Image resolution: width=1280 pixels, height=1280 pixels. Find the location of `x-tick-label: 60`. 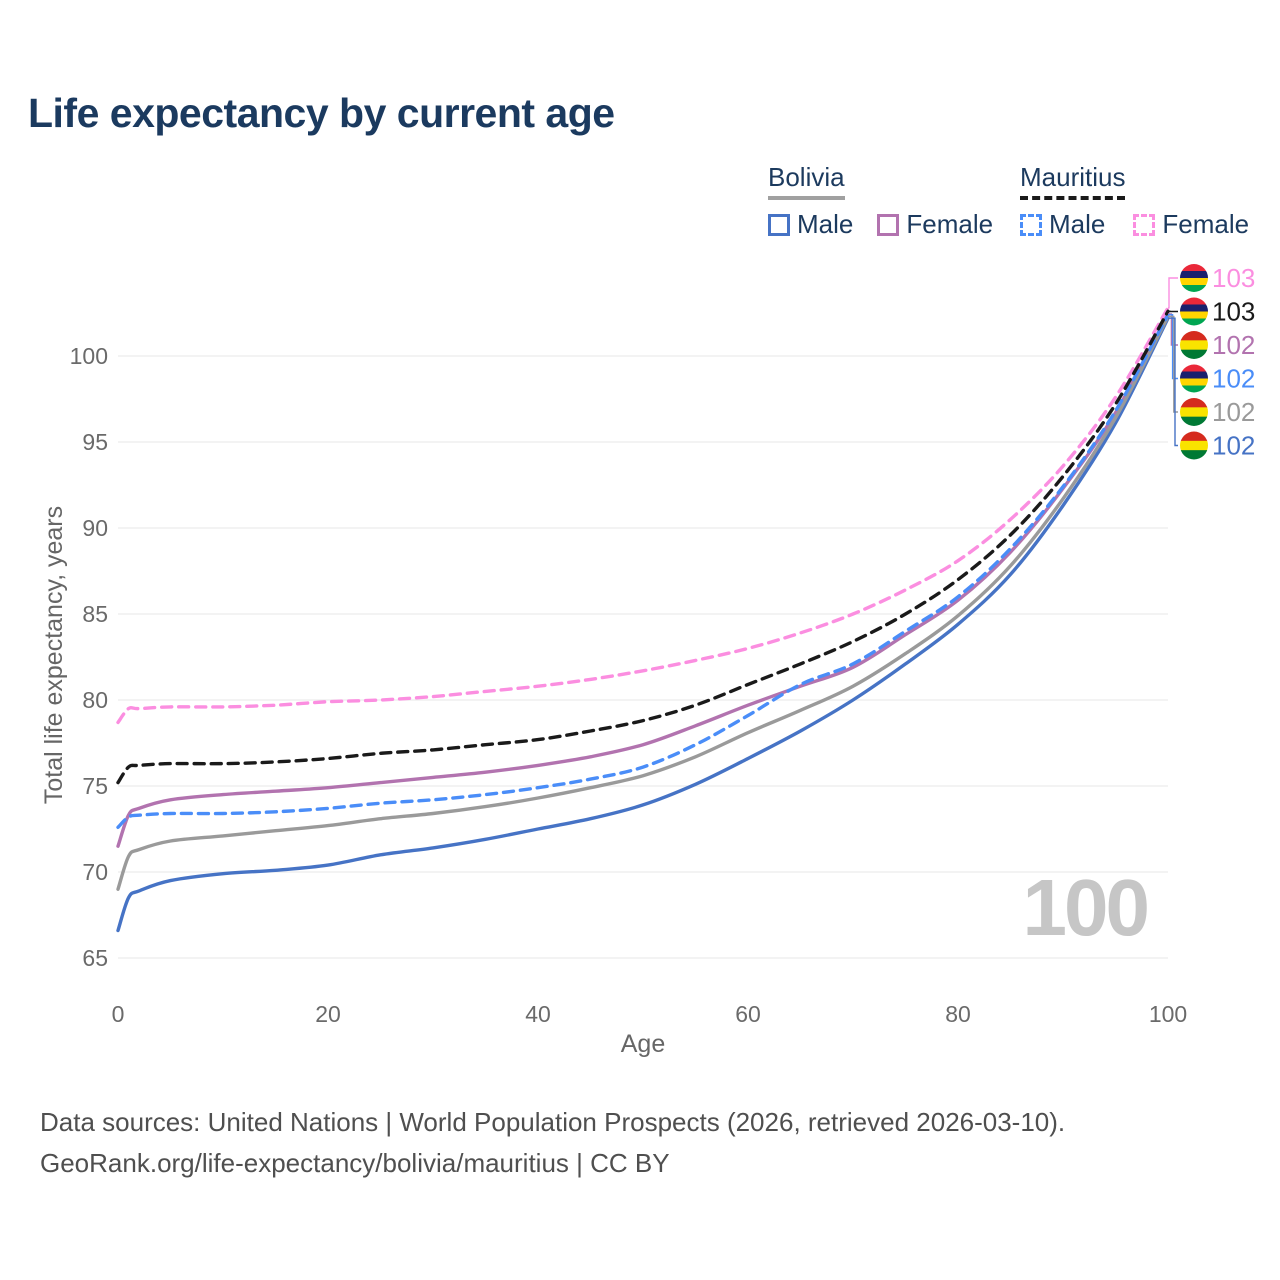

x-tick-label: 60 is located at coordinates (748, 1014).